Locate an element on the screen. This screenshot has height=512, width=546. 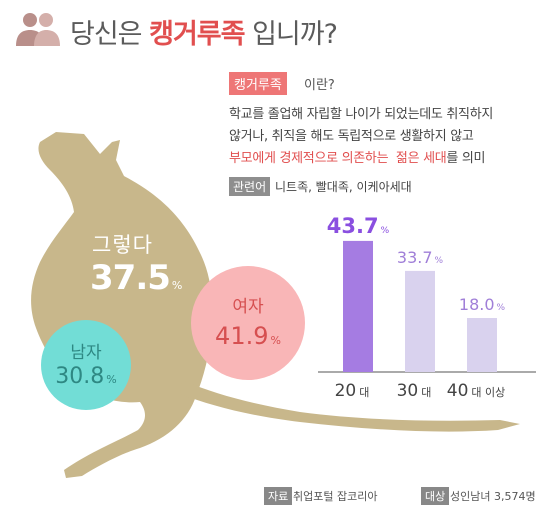
title-prefix: 당신은 is located at coordinates (110, 34).